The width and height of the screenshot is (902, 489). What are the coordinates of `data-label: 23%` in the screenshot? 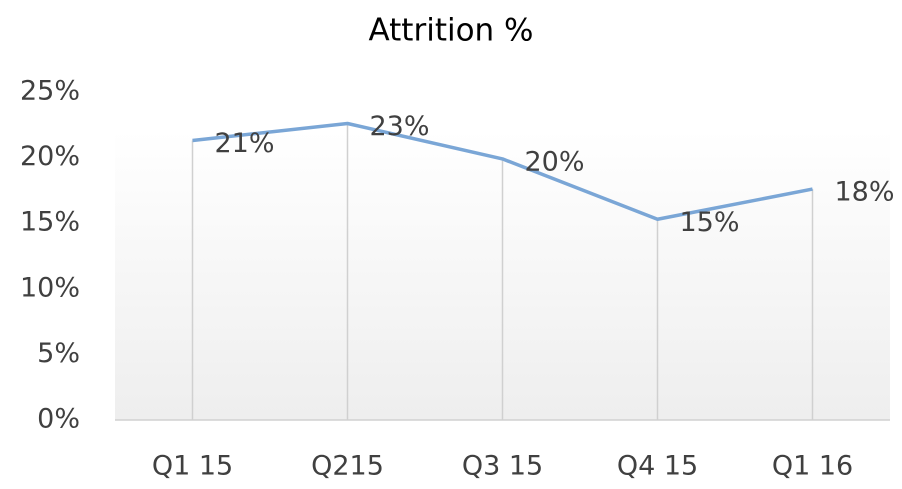 It's located at (400, 126).